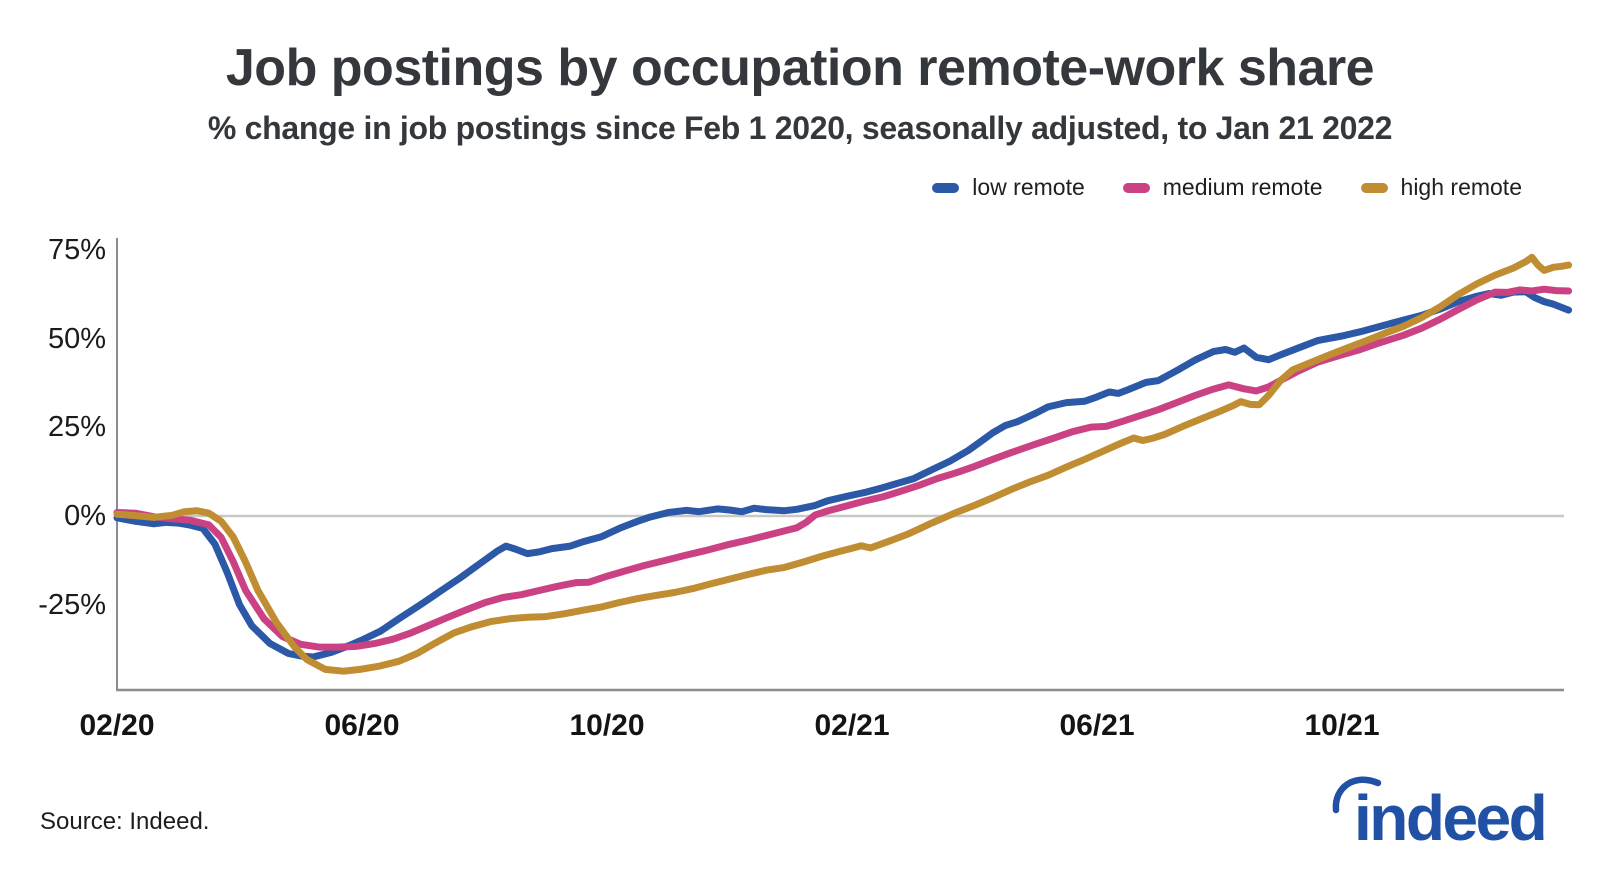 Image resolution: width=1600 pixels, height=873 pixels. What do you see at coordinates (117, 725) in the screenshot?
I see `x-tick-label: 02/20` at bounding box center [117, 725].